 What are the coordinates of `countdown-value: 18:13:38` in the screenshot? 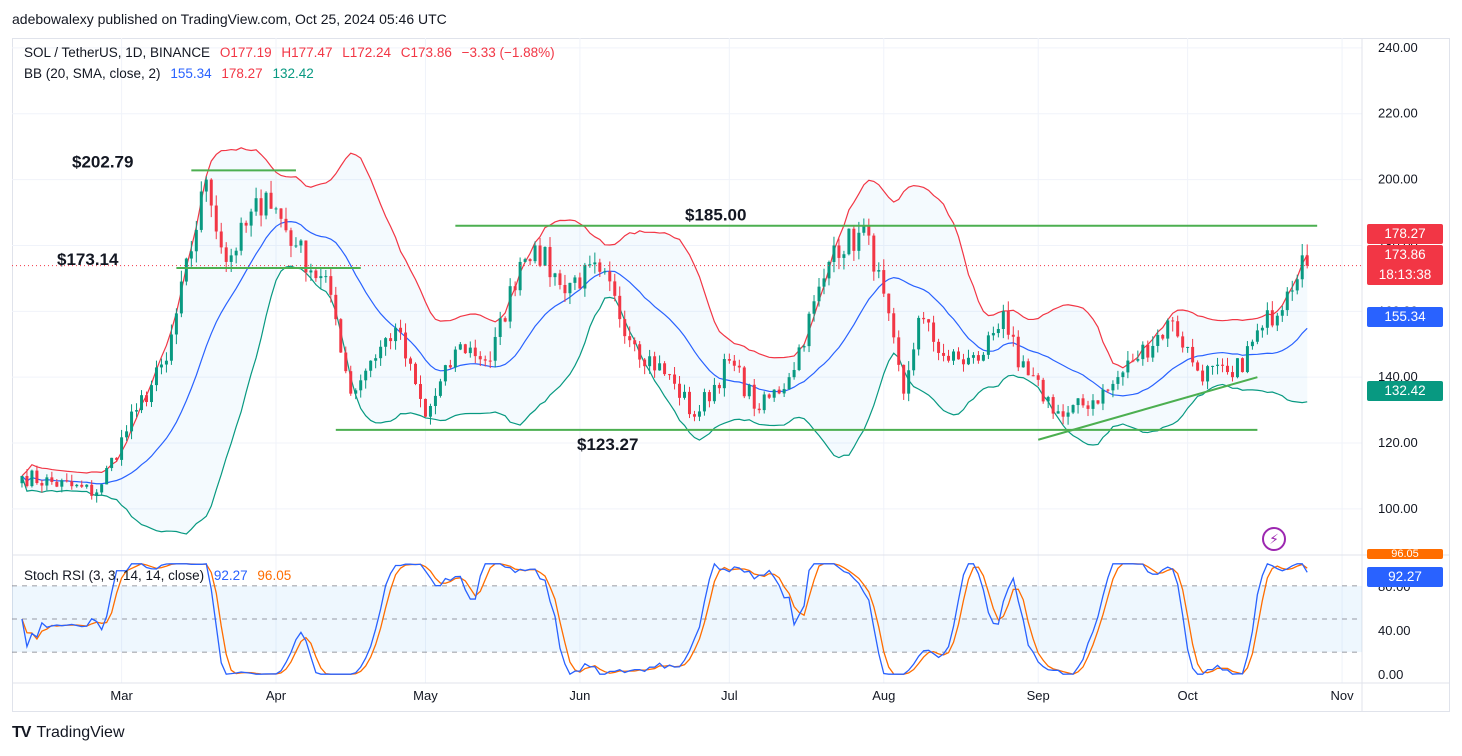 It's located at (1405, 274).